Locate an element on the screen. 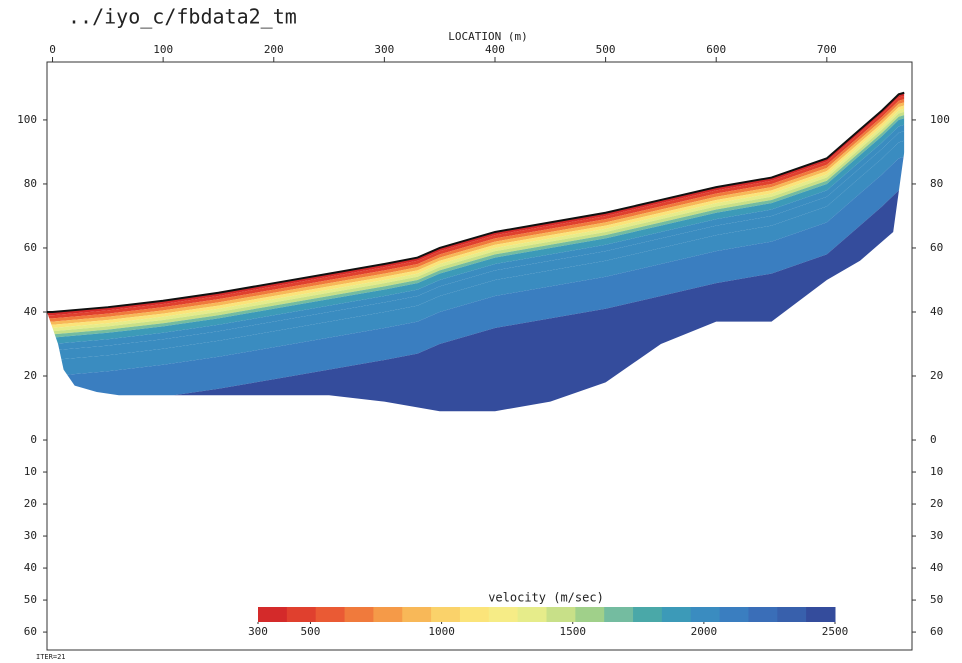 This screenshot has height=663, width=962. y2-tick-label: 80 is located at coordinates (936, 183).